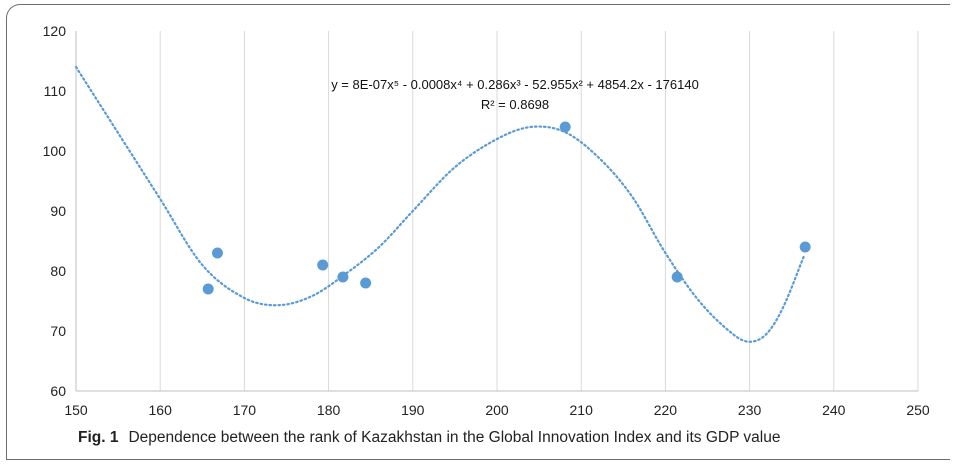 Image resolution: width=956 pixels, height=465 pixels. Describe the element at coordinates (55, 91) in the screenshot. I see `y-tick-label: 110` at that location.